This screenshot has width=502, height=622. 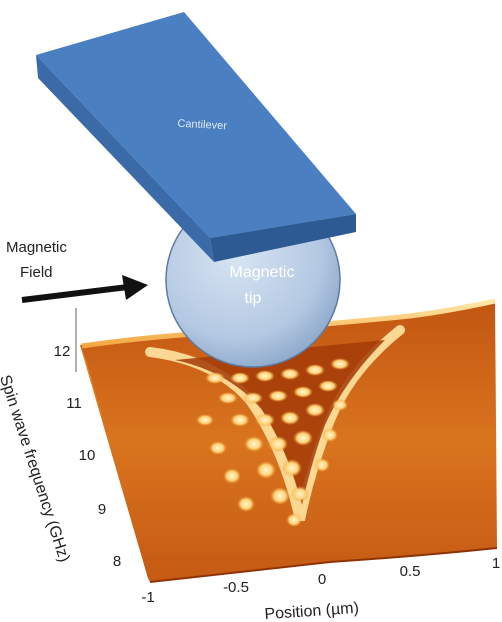 What do you see at coordinates (410, 571) in the screenshot?
I see `xtick-05: 0.5` at bounding box center [410, 571].